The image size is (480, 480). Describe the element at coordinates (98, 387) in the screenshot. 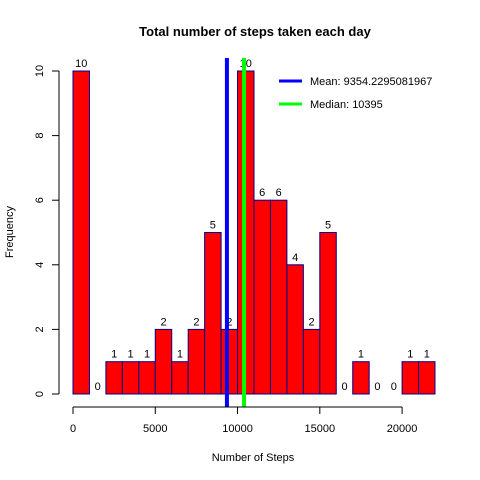

I see `bar-label-1000: 0` at that location.